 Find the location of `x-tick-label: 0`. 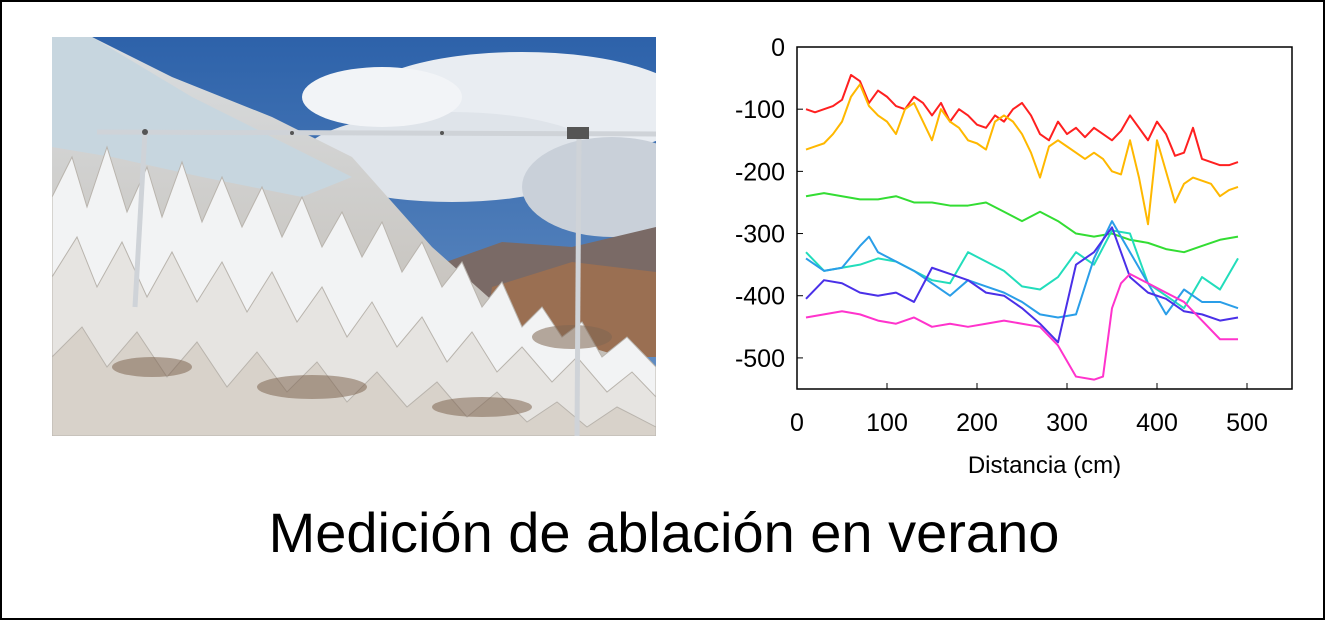

x-tick-label: 0 is located at coordinates (797, 423).